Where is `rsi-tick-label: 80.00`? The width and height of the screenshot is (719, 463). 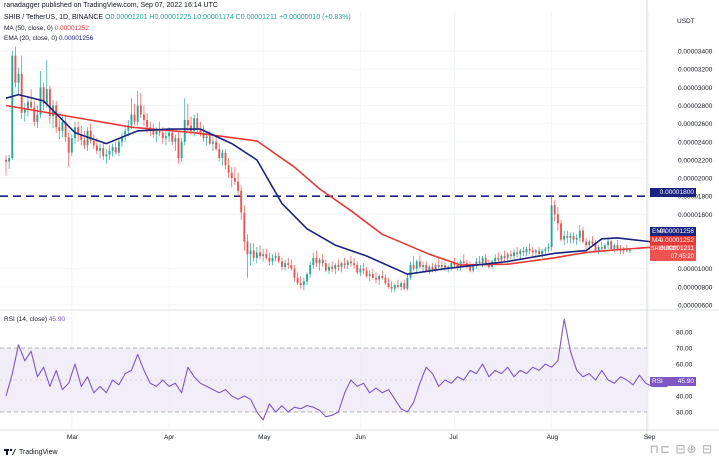 rsi-tick-label: 80.00 is located at coordinates (684, 333).